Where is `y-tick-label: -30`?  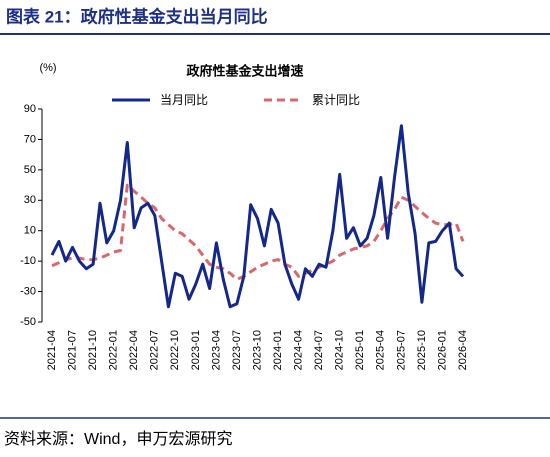
y-tick-label: -30 is located at coordinates (28, 291).